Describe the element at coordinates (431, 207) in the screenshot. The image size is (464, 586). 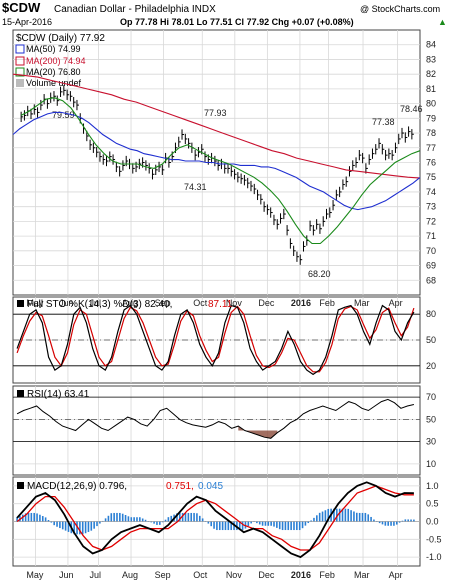
I see `y-tick-label: 73` at that location.